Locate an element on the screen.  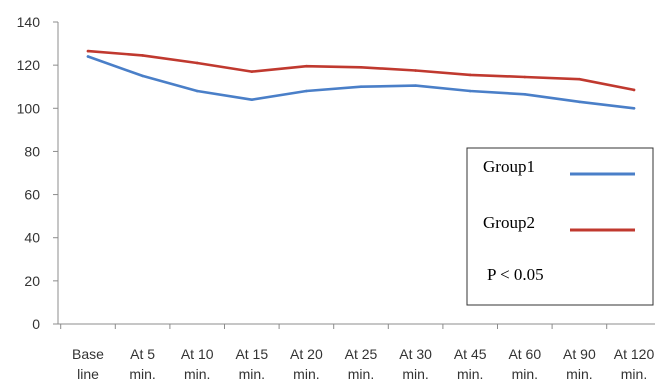
y-tick-label: 120 is located at coordinates (29, 65).